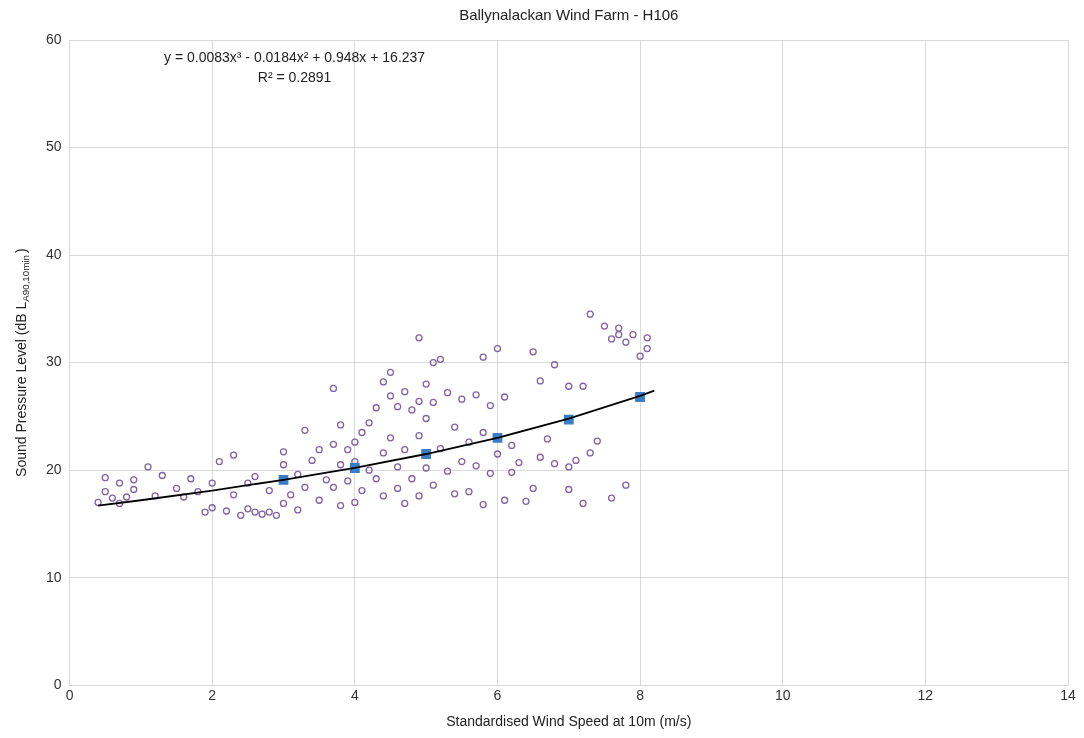 The image size is (1084, 738). Describe the element at coordinates (69, 695) in the screenshot. I see `x-tick-label: 0` at that location.